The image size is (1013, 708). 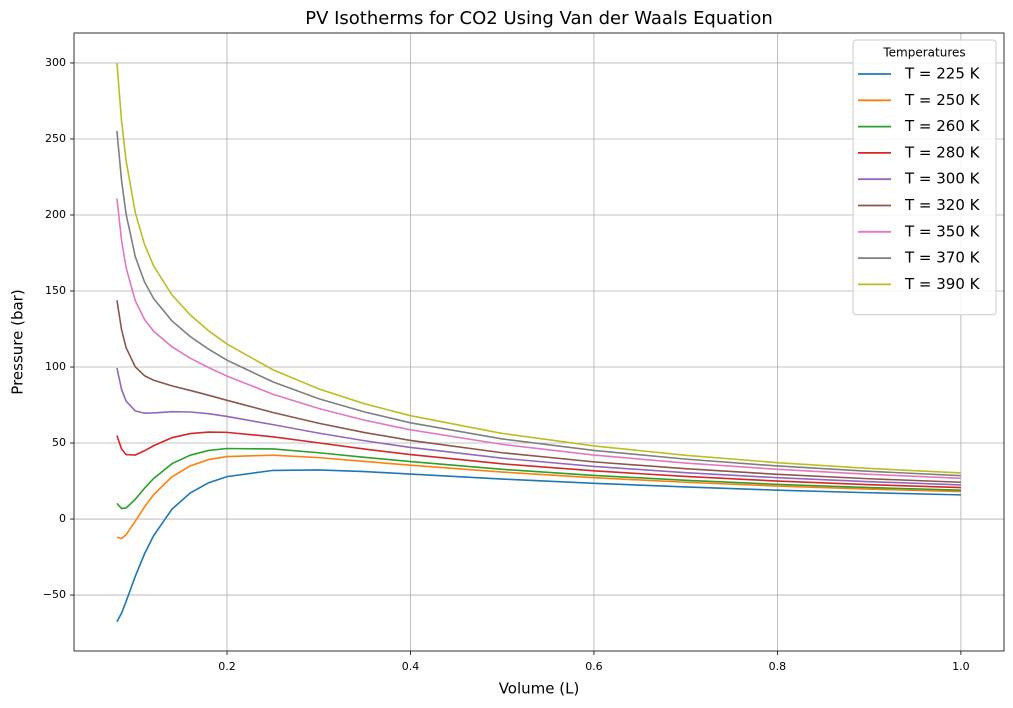 What do you see at coordinates (62, 518) in the screenshot?
I see `y-tick-label: 0` at bounding box center [62, 518].